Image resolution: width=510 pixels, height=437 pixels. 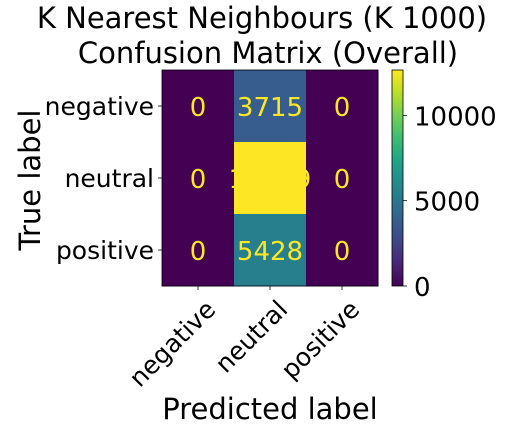 I want to click on colorbar, so click(x=397, y=178).